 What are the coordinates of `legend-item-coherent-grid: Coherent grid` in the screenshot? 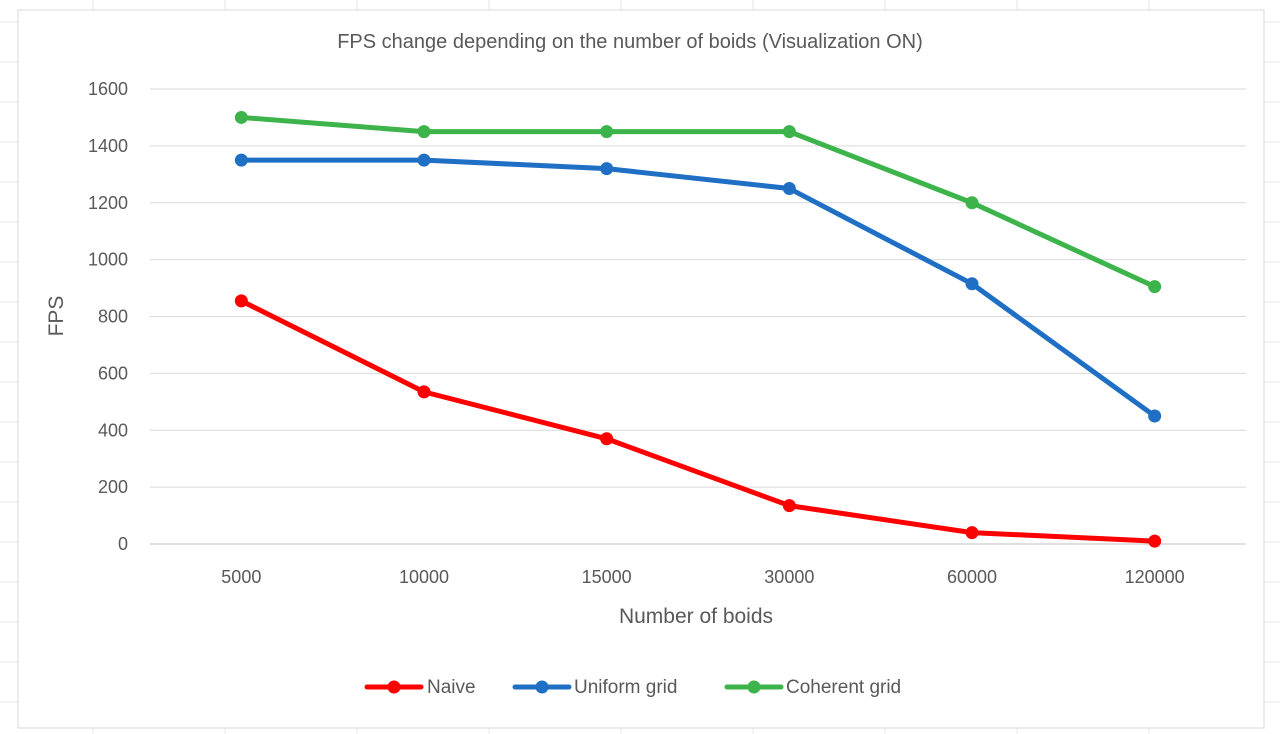 It's located at (812, 687).